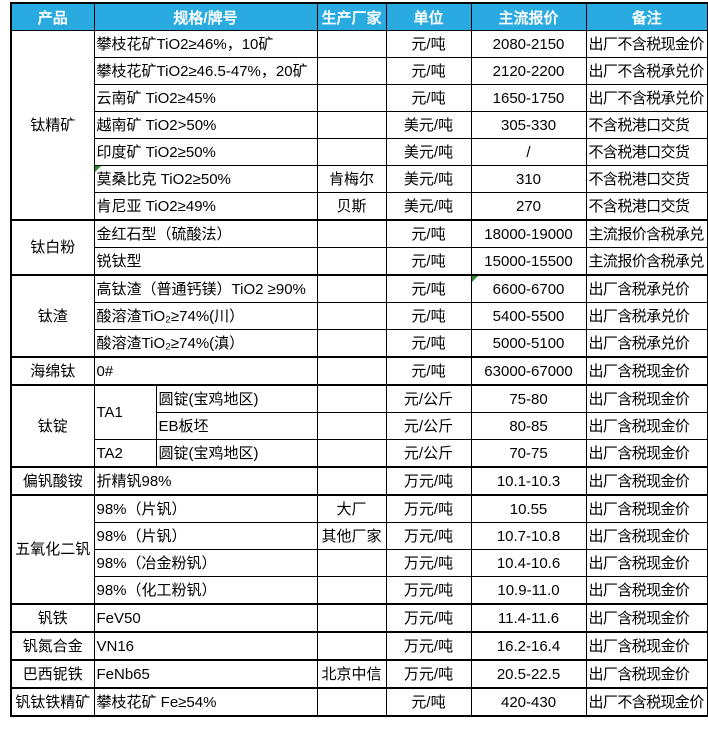 Image resolution: width=708 pixels, height=731 pixels. What do you see at coordinates (205, 125) in the screenshot?
I see `cell-spec: 越南矿 TiO2>50%` at bounding box center [205, 125].